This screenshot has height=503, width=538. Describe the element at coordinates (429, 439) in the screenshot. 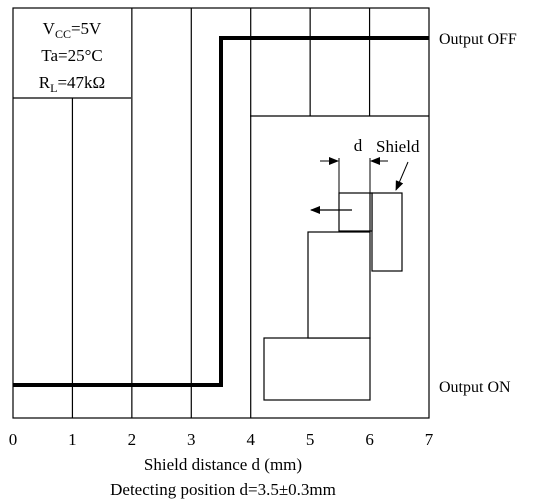

I see `x-tick-label-7: 7` at that location.